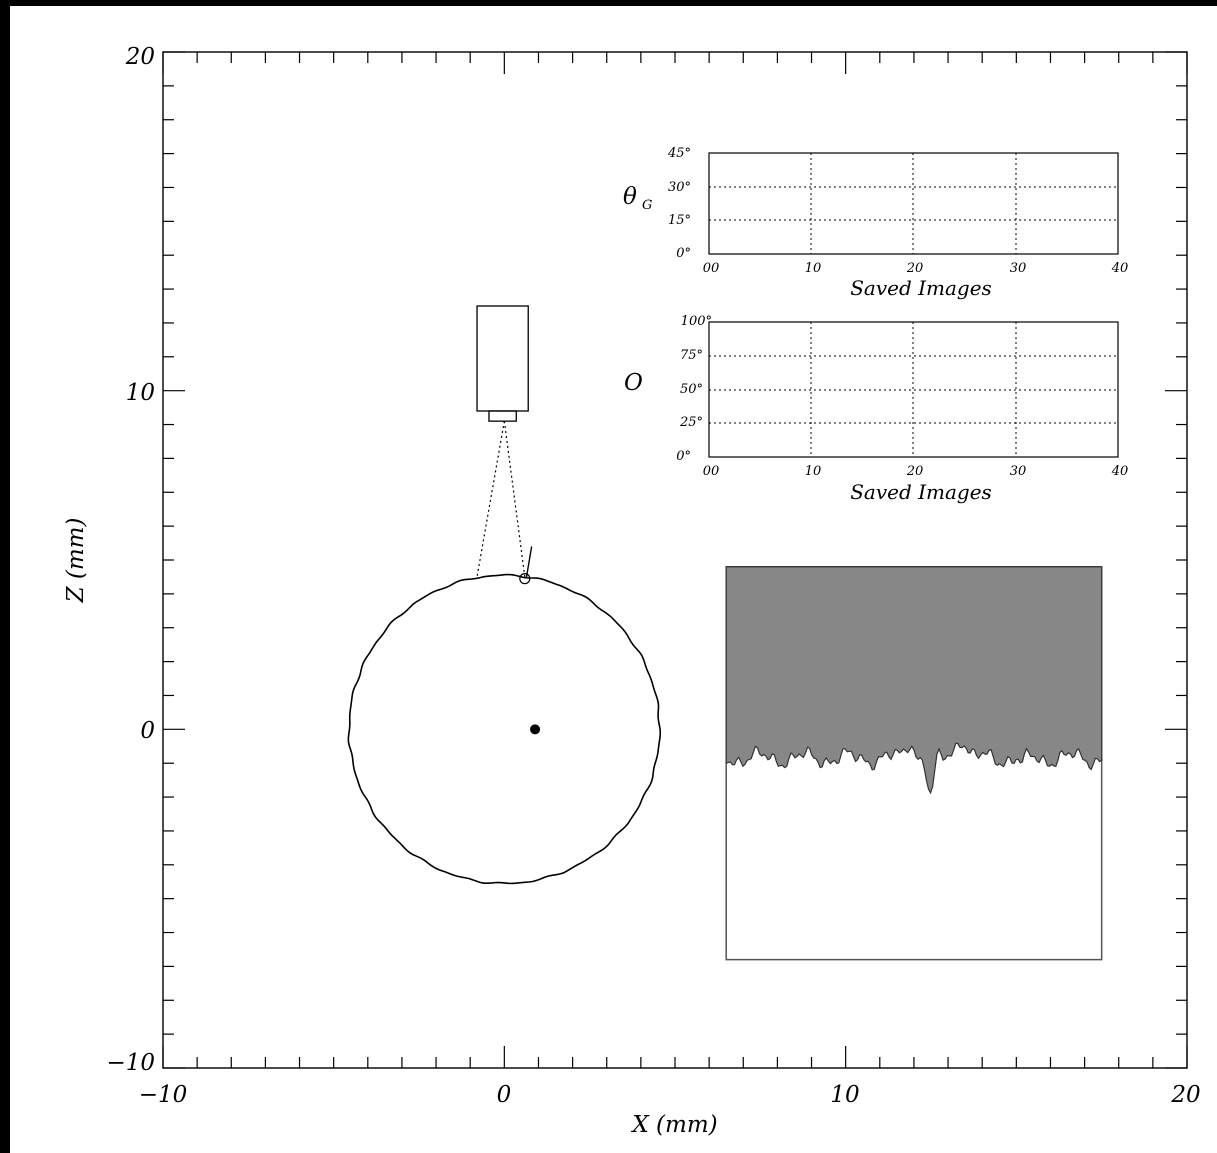 This screenshot has height=1153, width=1217. What do you see at coordinates (914, 680) in the screenshot?
I see `surface-profile` at bounding box center [914, 680].